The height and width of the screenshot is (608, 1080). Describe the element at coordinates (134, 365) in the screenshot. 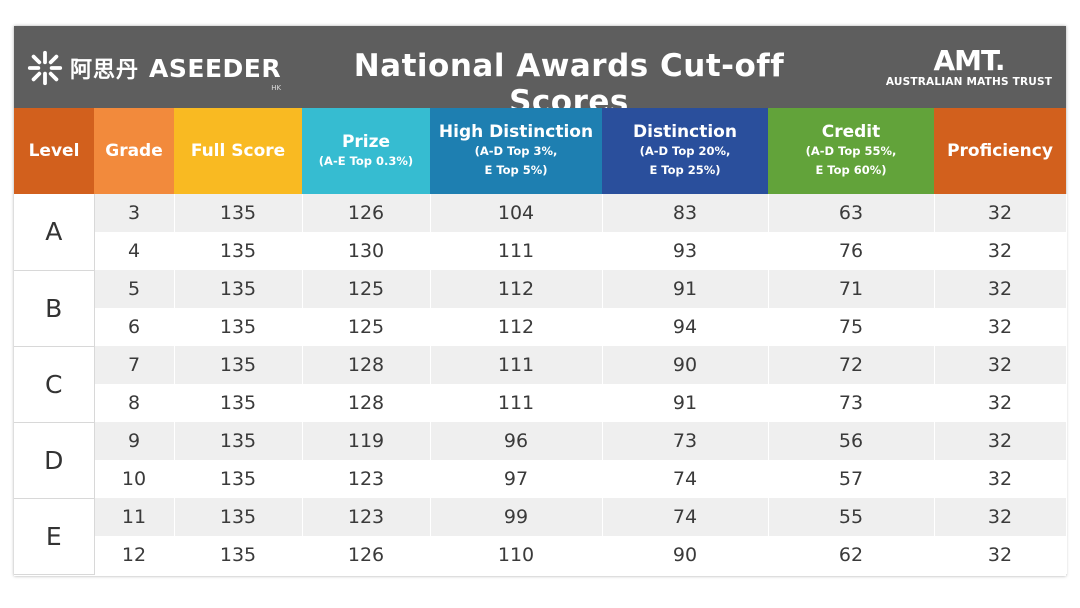

I see `cell-grade: 7` at that location.